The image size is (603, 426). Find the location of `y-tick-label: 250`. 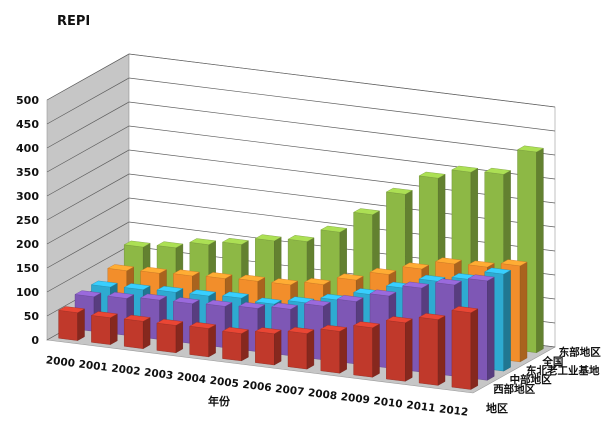

y-tick-label: 250 is located at coordinates (27, 220).